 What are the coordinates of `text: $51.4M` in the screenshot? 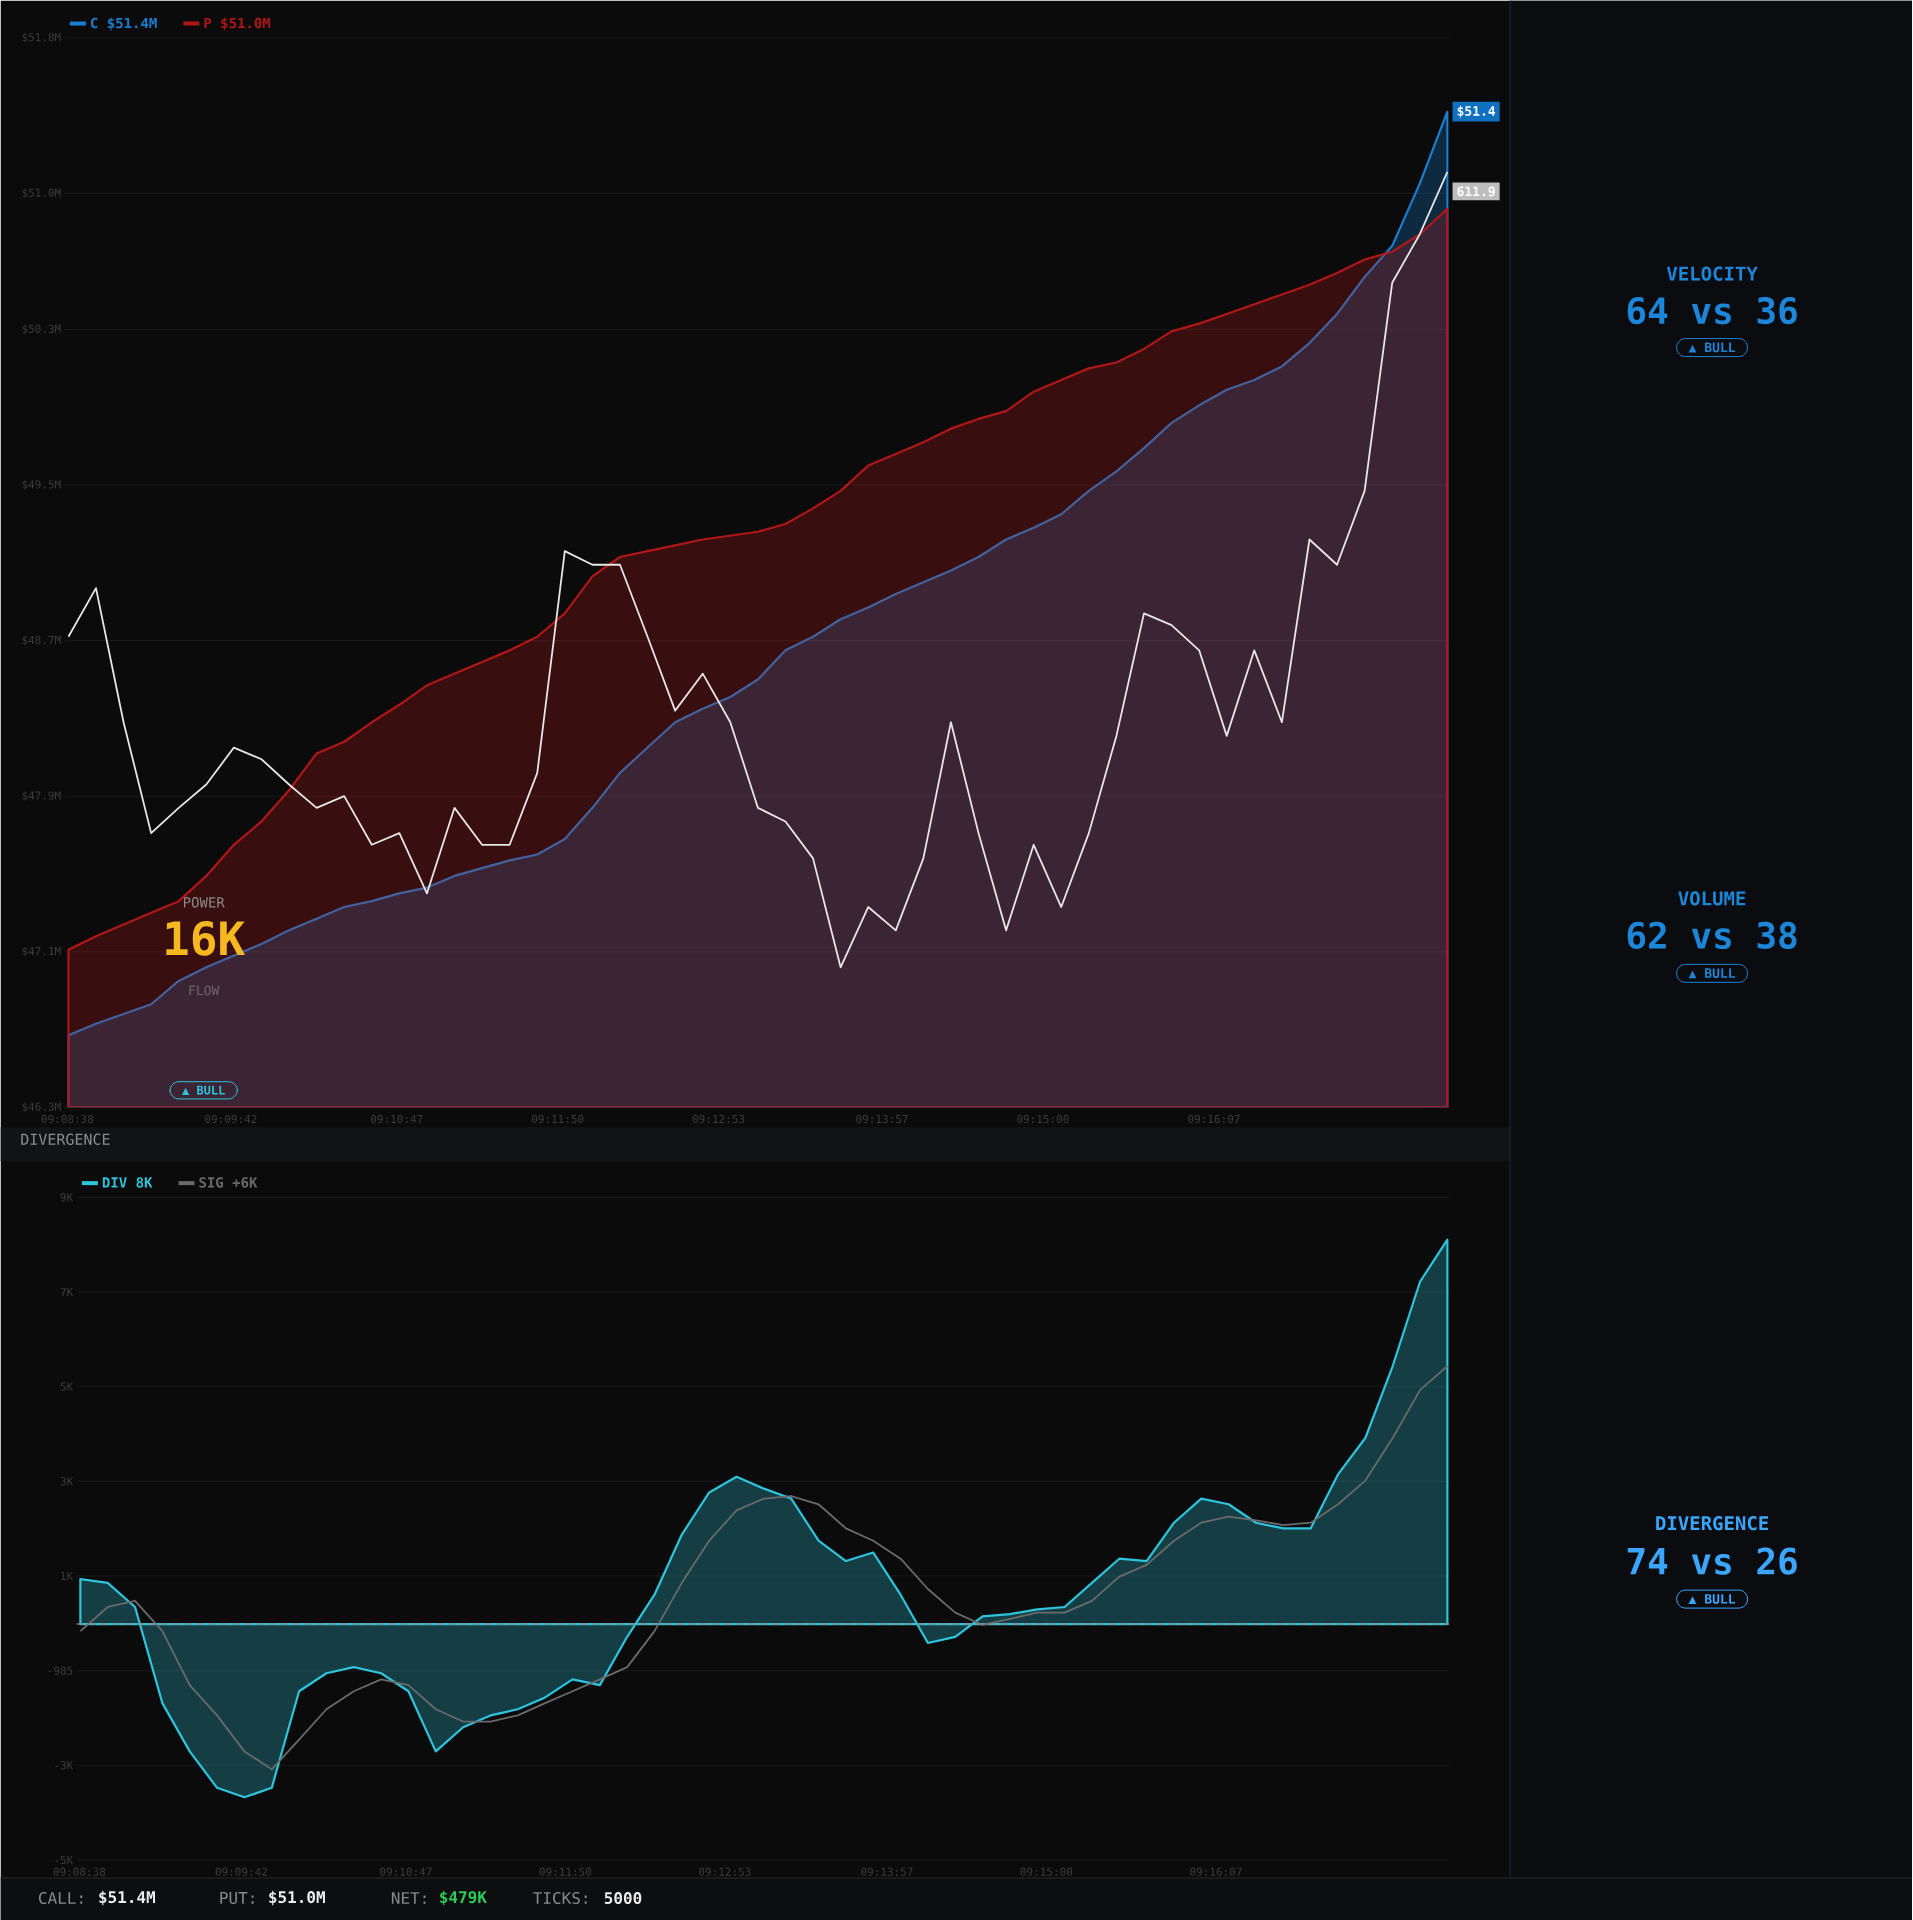 It's located at (127, 1898).